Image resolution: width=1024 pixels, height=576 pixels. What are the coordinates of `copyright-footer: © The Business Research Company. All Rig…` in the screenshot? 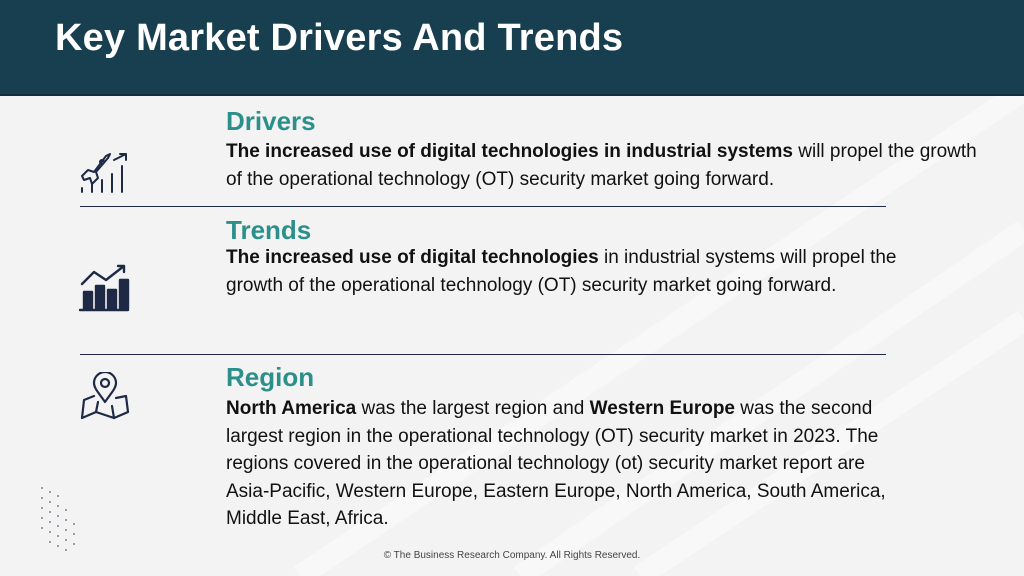 It's located at (512, 555).